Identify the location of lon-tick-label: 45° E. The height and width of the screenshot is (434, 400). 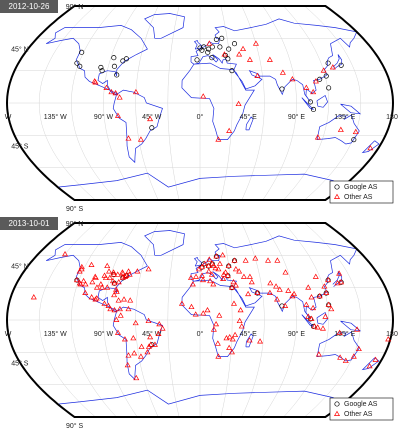
(249, 334).